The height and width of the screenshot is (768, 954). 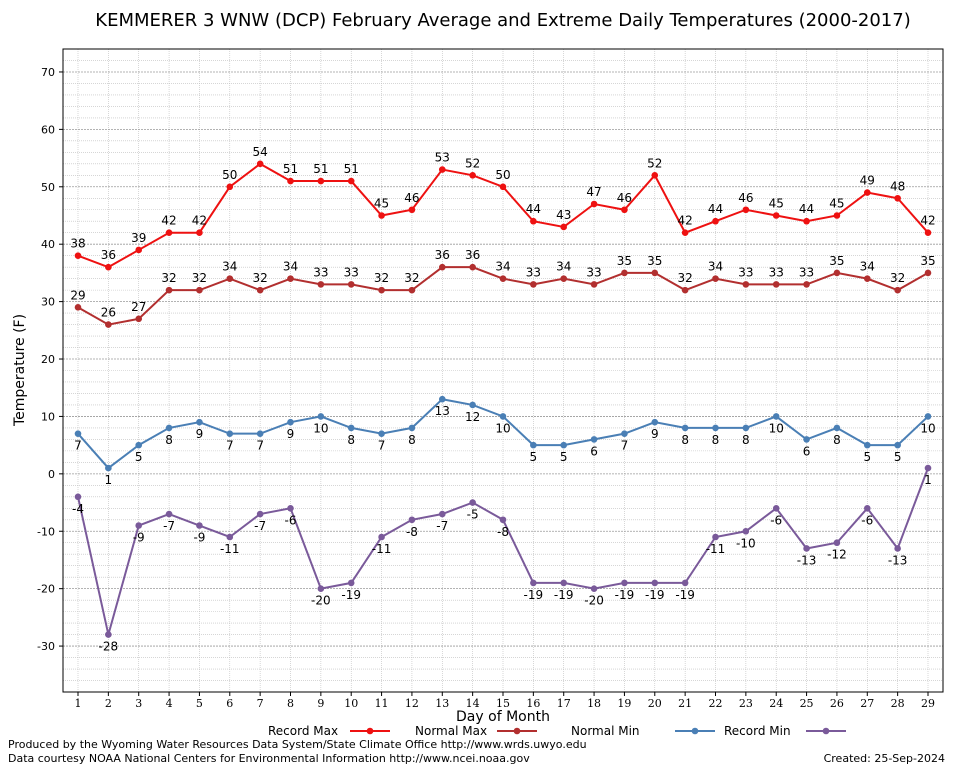 What do you see at coordinates (472, 417) in the screenshot?
I see `normal-min-data-label: 12` at bounding box center [472, 417].